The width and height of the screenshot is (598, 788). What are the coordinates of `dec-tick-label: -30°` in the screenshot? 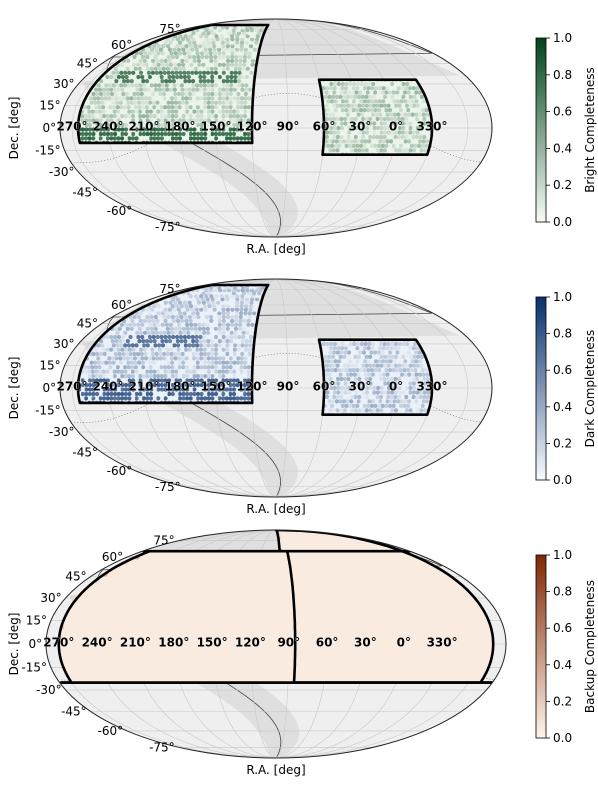 It's located at (62, 432).